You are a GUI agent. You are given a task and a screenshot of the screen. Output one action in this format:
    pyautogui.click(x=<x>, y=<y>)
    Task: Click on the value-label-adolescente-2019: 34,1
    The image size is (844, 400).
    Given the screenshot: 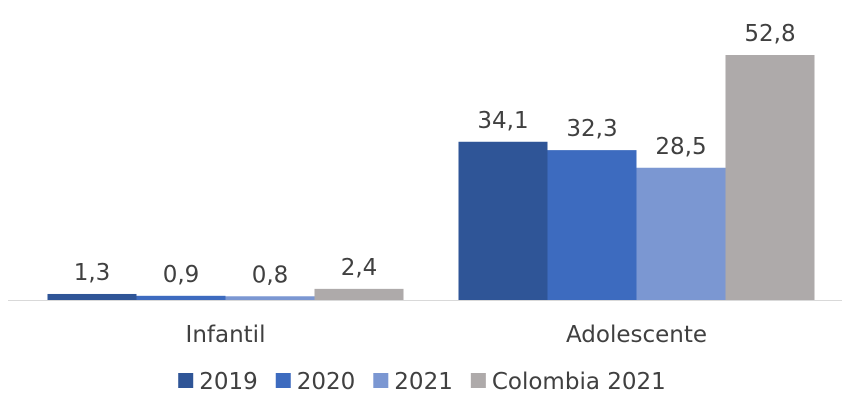 What is the action you would take?
    pyautogui.click(x=502, y=121)
    